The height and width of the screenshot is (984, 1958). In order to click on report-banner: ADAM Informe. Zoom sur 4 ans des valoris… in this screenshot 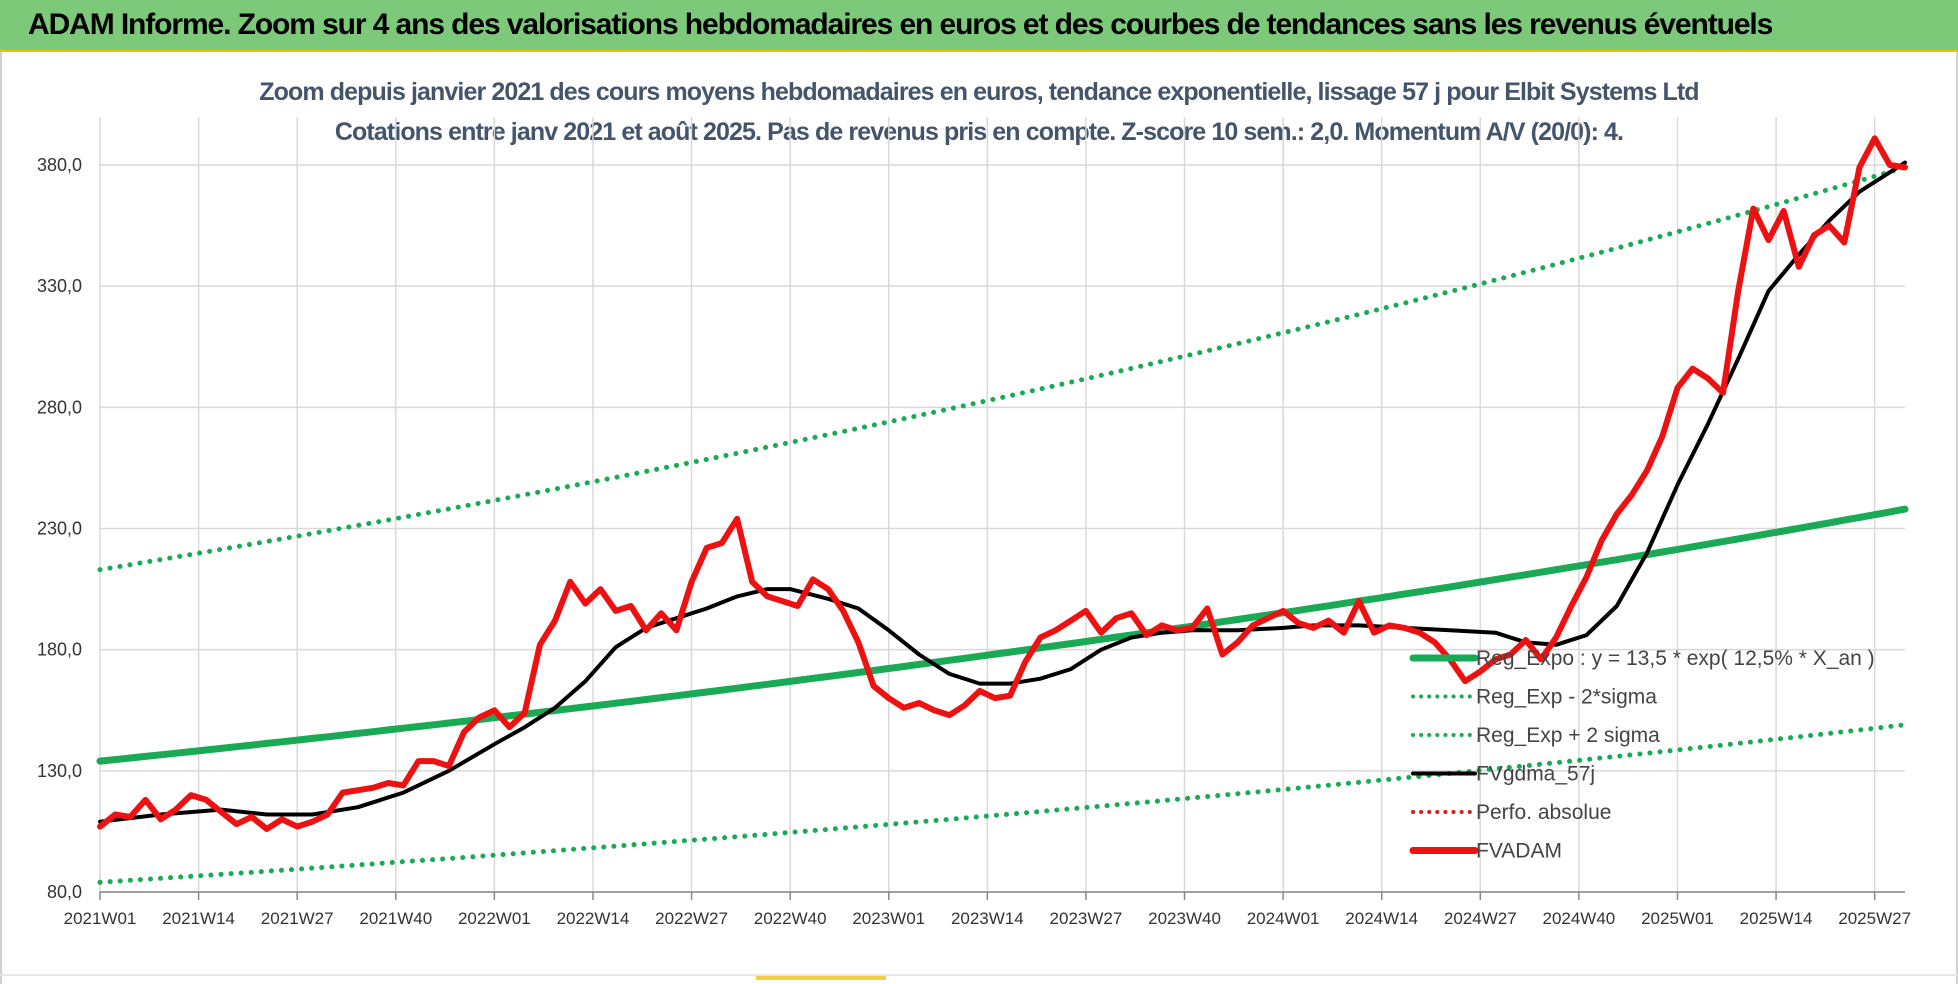, I will do `click(979, 26)`.